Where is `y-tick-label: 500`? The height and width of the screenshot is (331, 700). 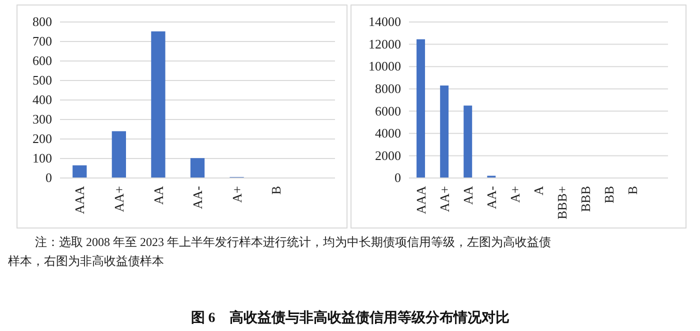
y-tick-label: 500 is located at coordinates (42, 80).